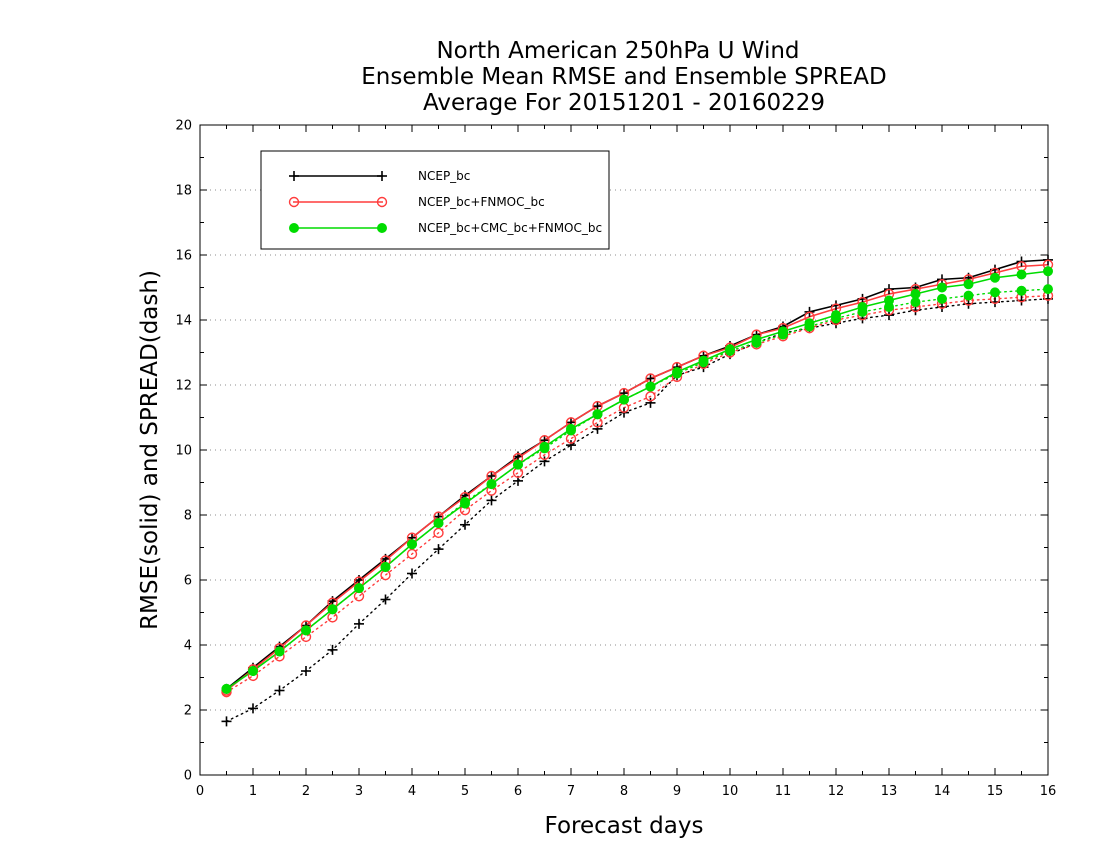 This screenshot has width=1100, height=850. Describe the element at coordinates (889, 791) in the screenshot. I see `x-tick-label-13: 13` at that location.